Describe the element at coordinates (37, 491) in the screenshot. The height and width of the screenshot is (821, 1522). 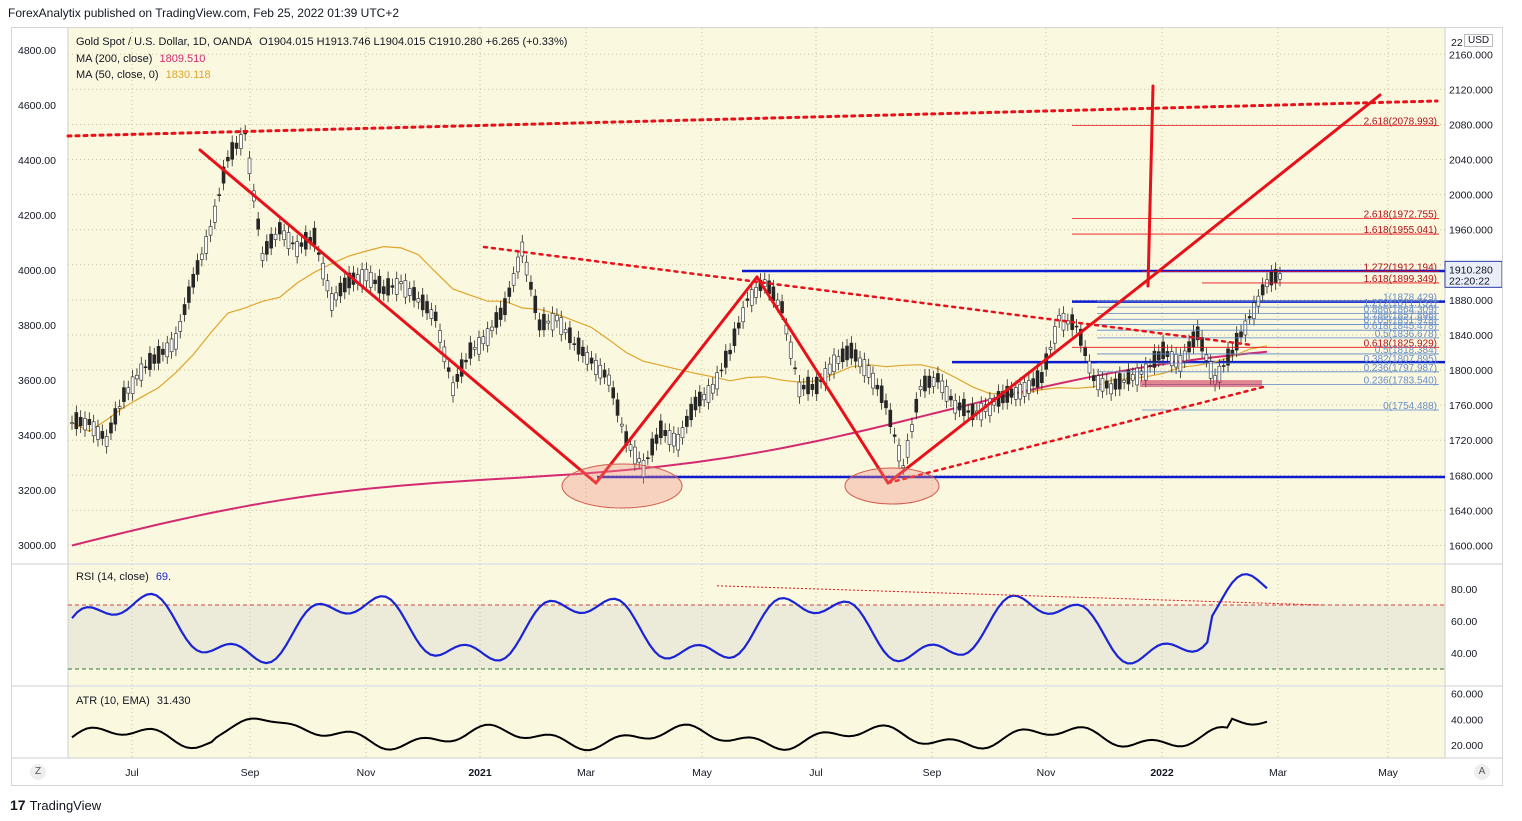
I see `left-axis-tick: 3200.00` at that location.